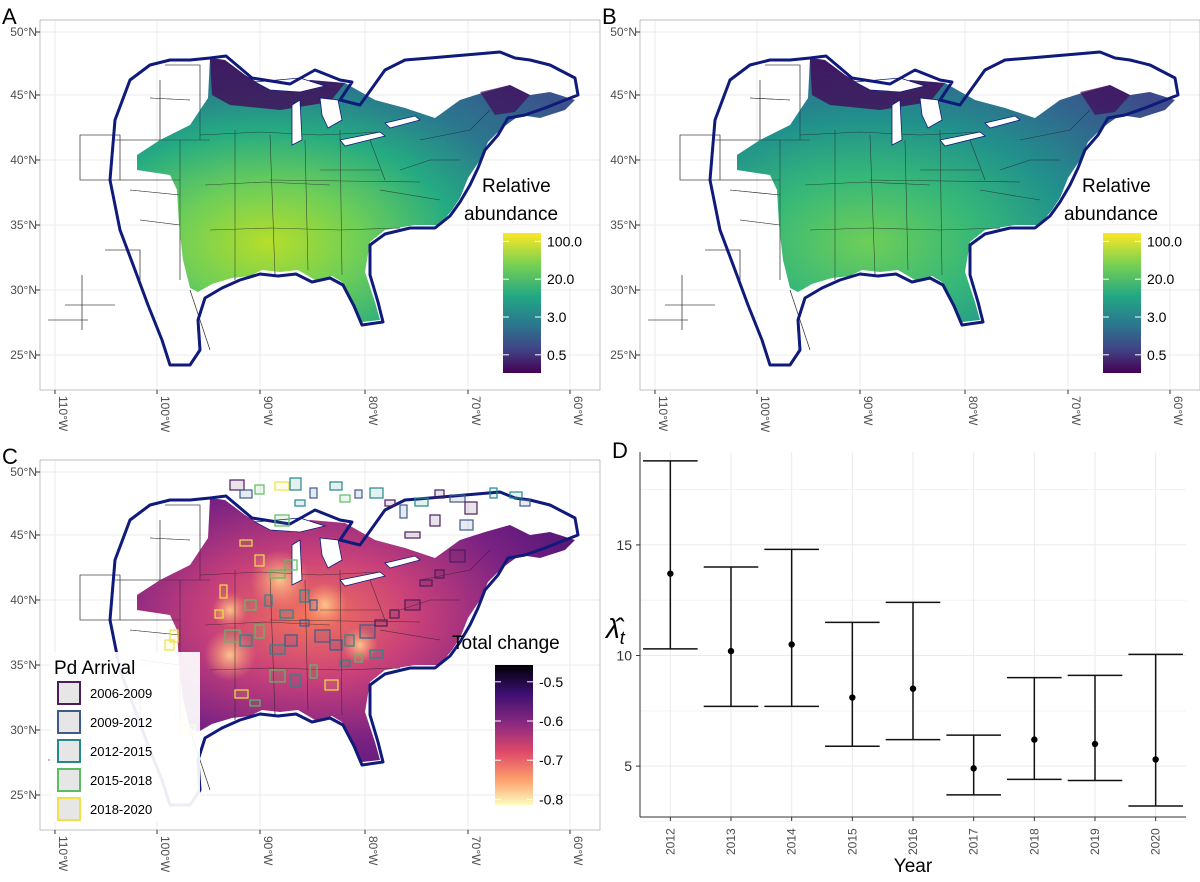 This screenshot has width=1200, height=882. What do you see at coordinates (94, 668) in the screenshot?
I see `pd-legend-title: Pd Arrival` at bounding box center [94, 668].